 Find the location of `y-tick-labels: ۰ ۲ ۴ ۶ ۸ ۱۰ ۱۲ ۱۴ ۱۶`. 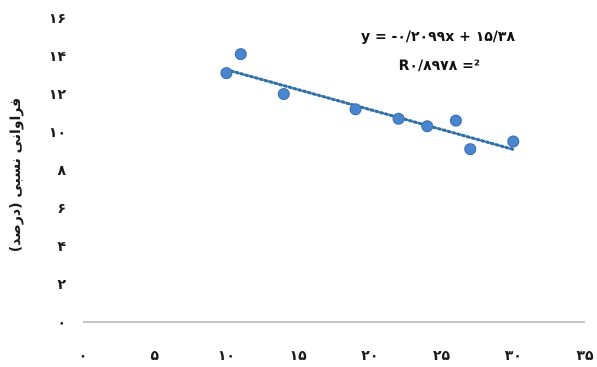

y-tick-labels: ۰ ۲ ۴ ۶ ۸ ۱۰ ۱۲ ۱۴ ۱۶ is located at coordinates (58, 171).